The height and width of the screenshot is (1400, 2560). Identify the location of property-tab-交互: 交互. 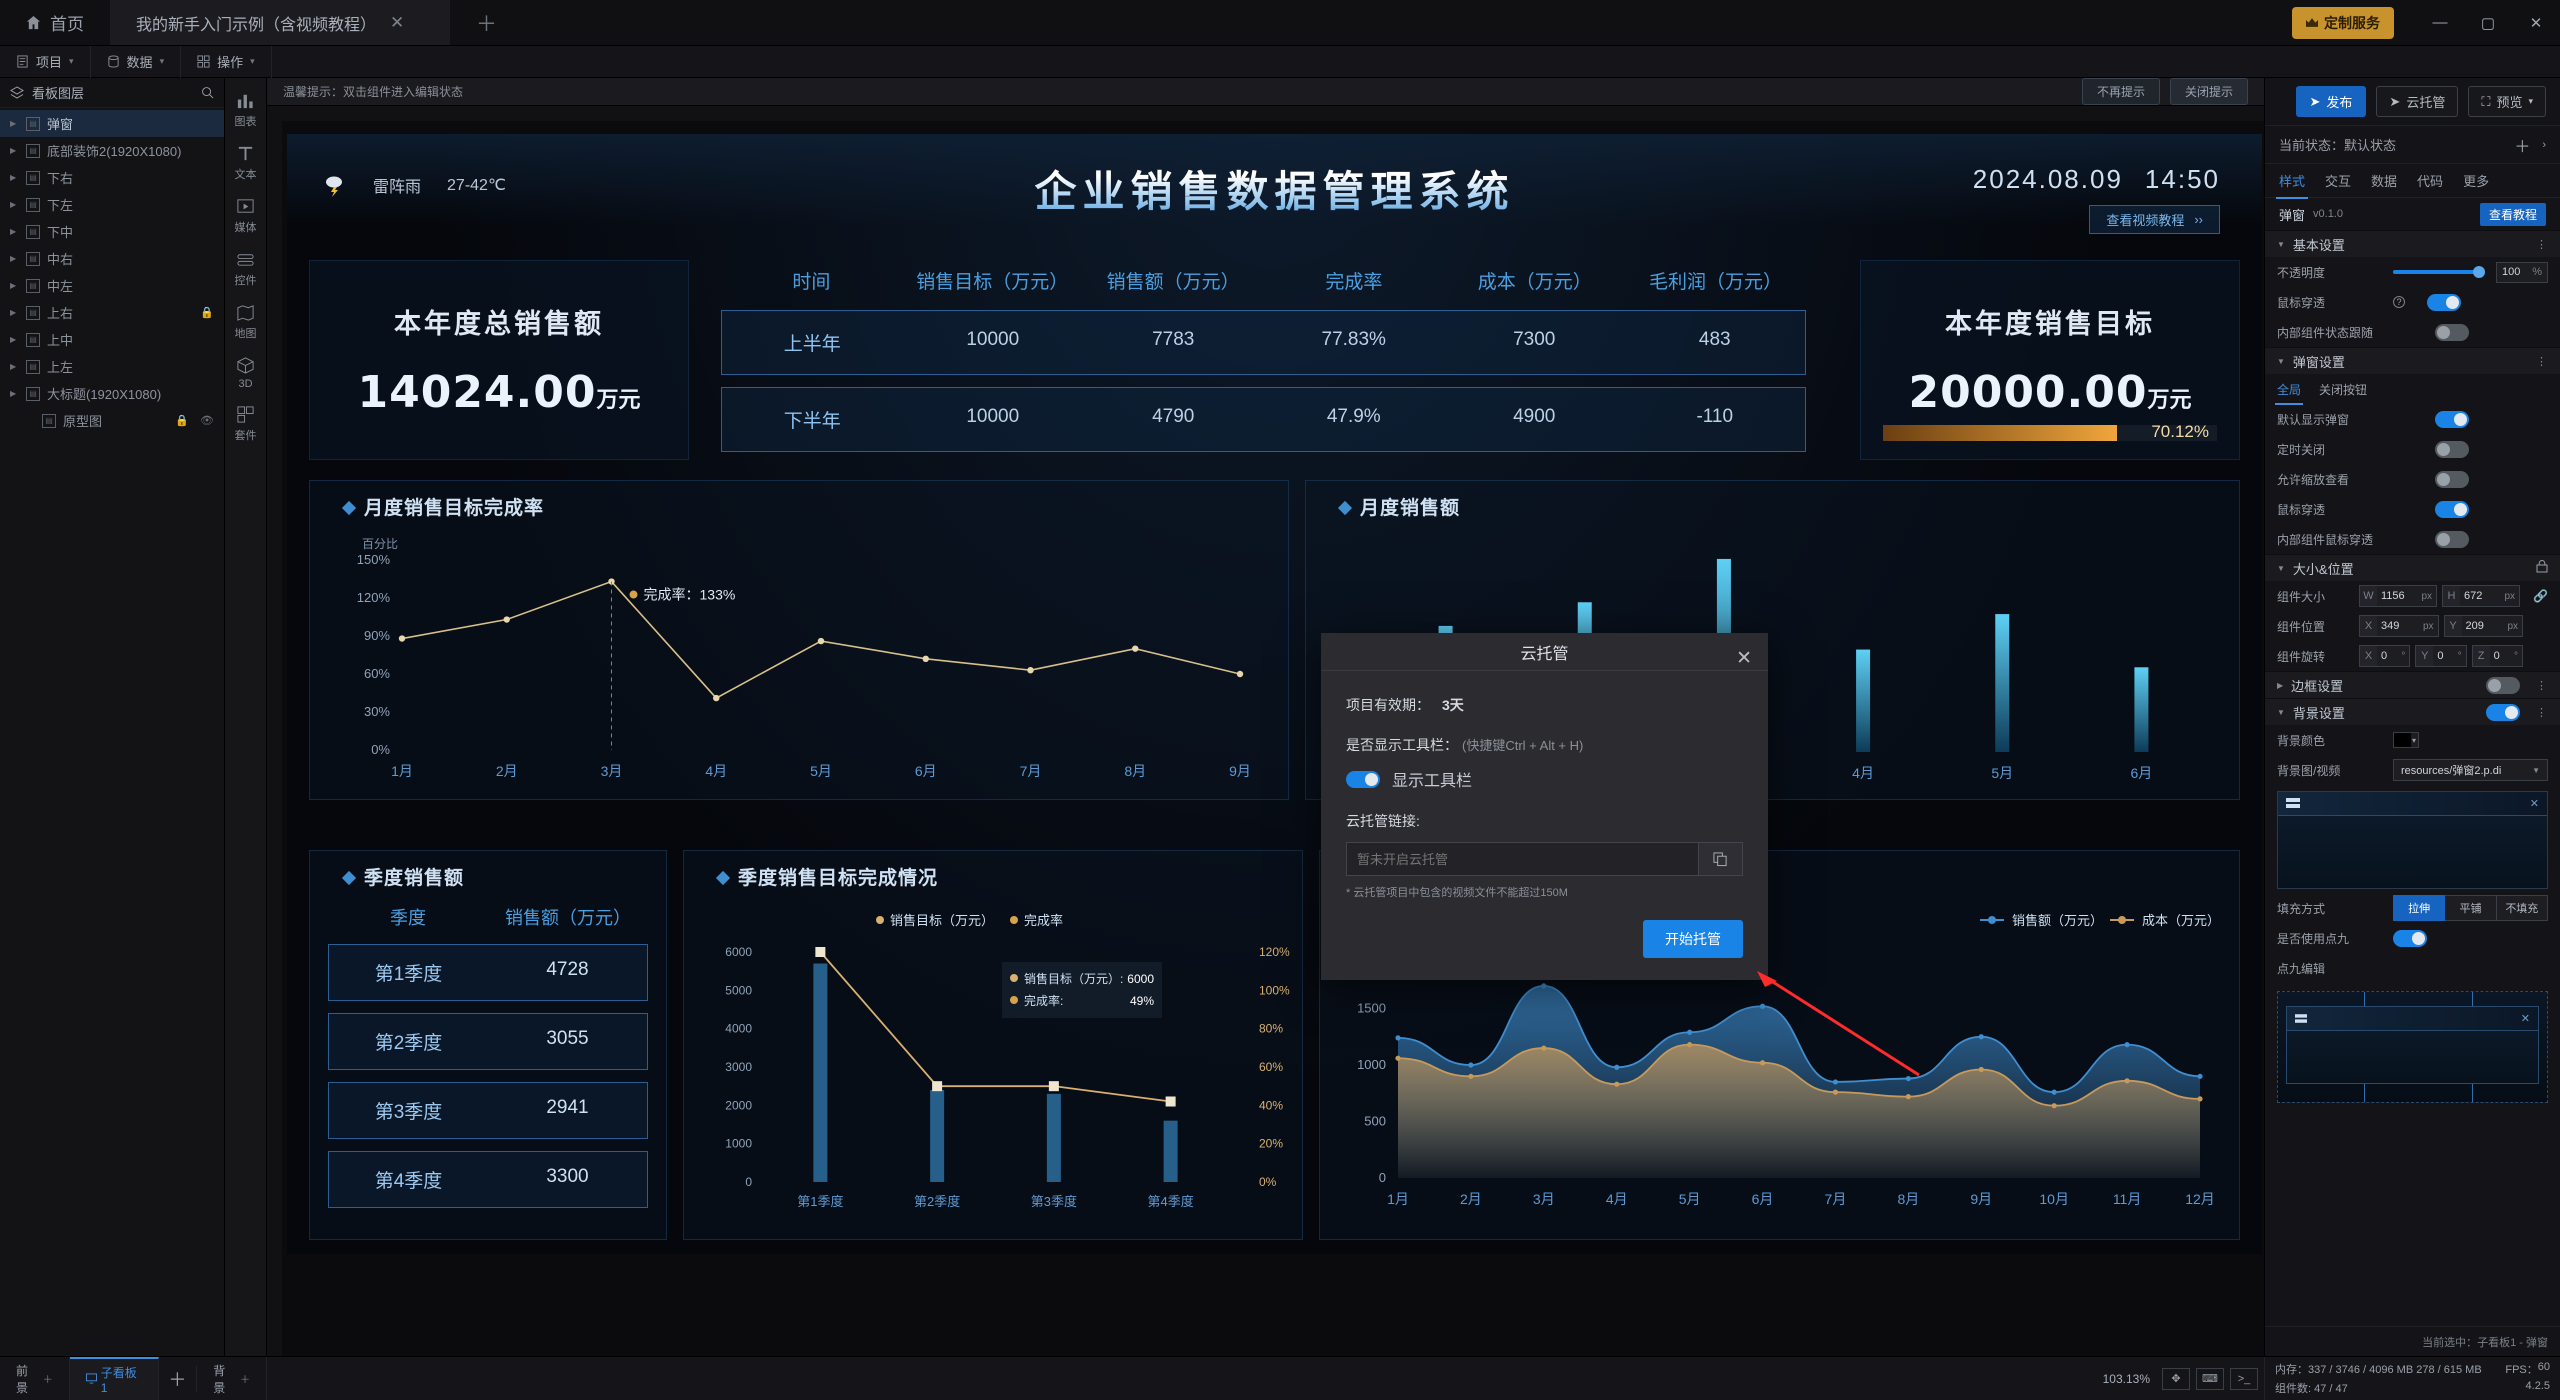
(2338, 181).